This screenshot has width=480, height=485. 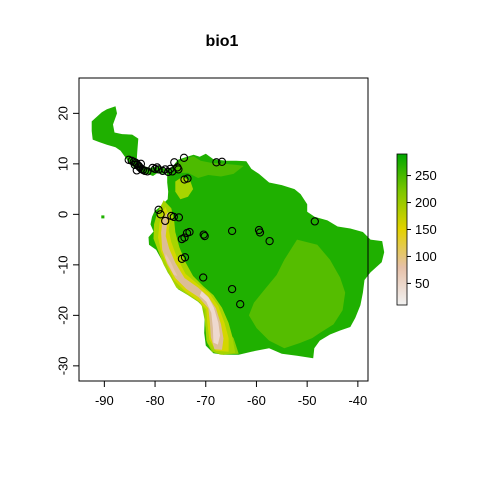 What do you see at coordinates (171, 264) in the screenshot?
I see `andes-peak-peru` at bounding box center [171, 264].